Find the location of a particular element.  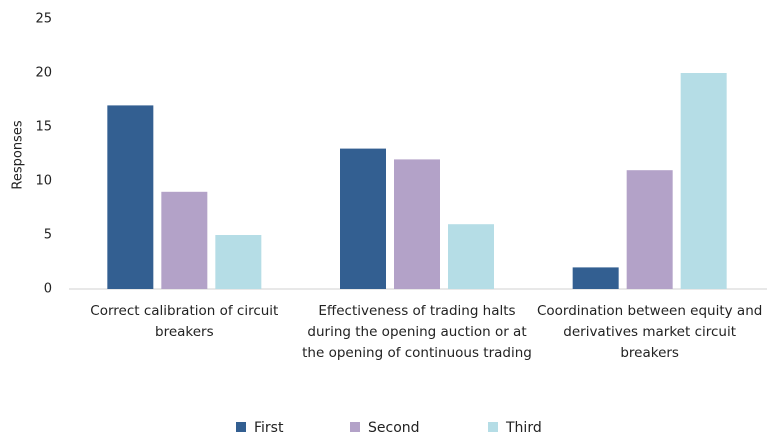

legend-label: Third is located at coordinates (523, 427).